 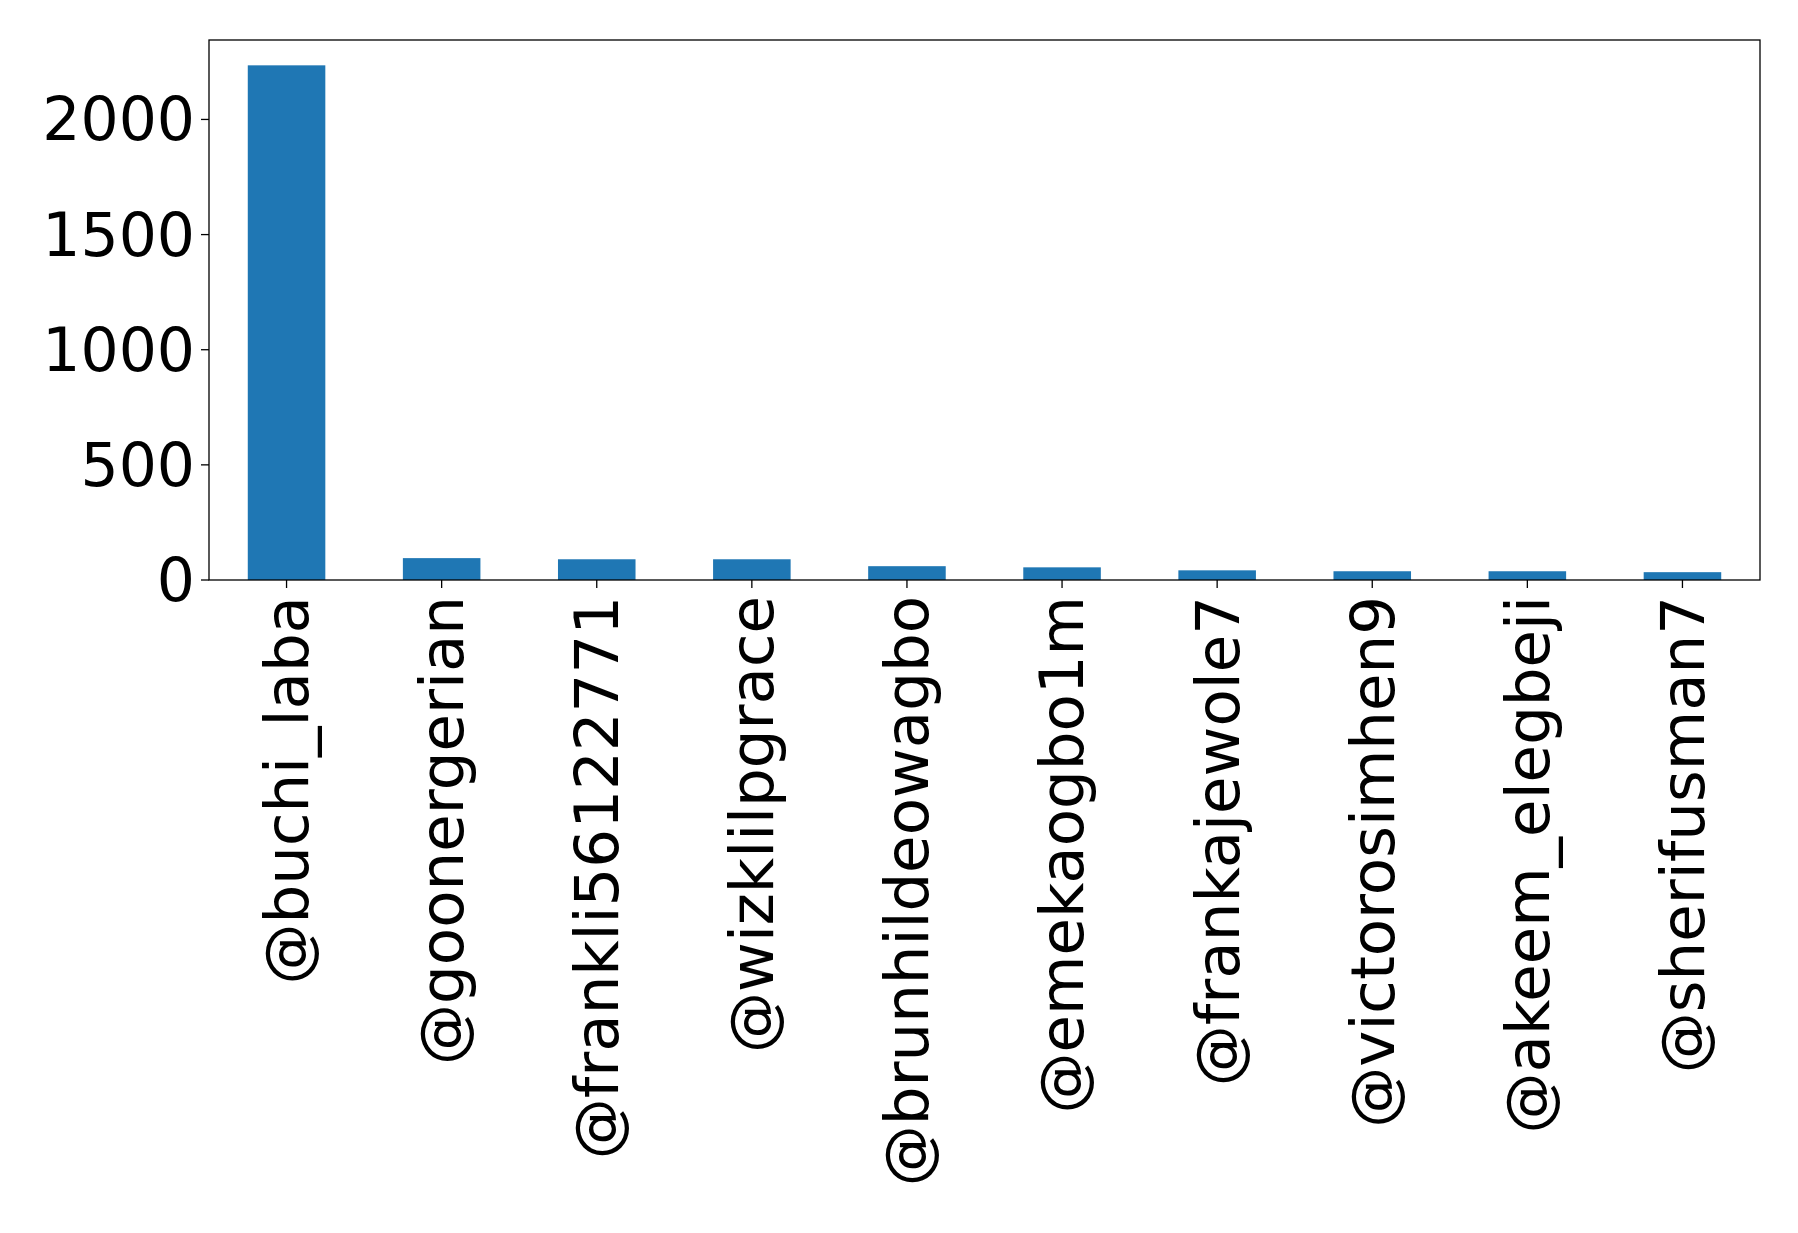 What do you see at coordinates (175, 580) in the screenshot?
I see `y-tick-label: 0` at bounding box center [175, 580].